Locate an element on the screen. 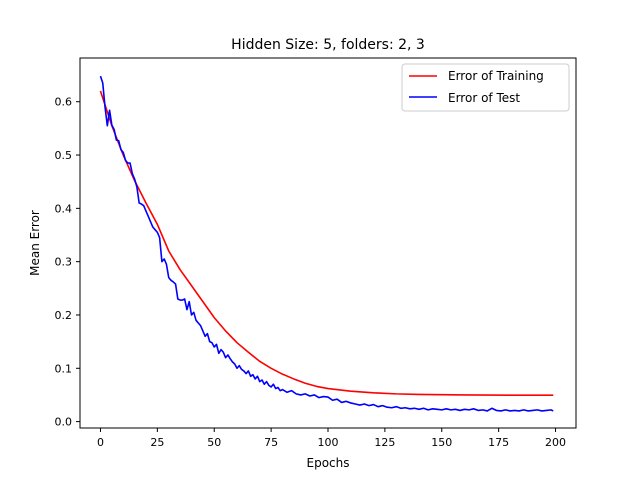  y-tick-label: 0.1 is located at coordinates (64, 368).